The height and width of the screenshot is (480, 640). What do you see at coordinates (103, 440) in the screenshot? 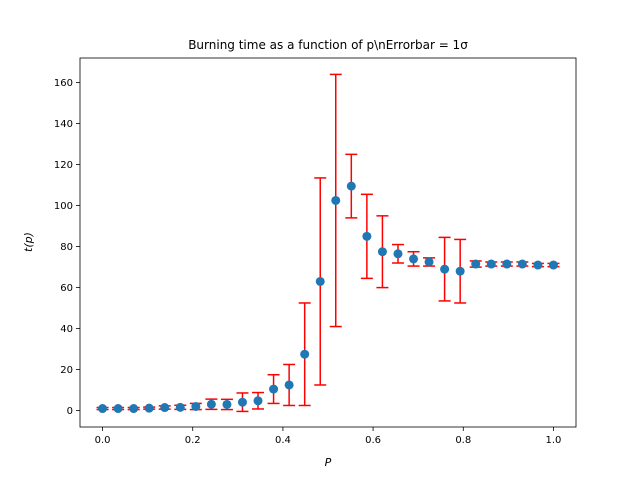
I see `x-tick-label: 0.0` at bounding box center [103, 440].